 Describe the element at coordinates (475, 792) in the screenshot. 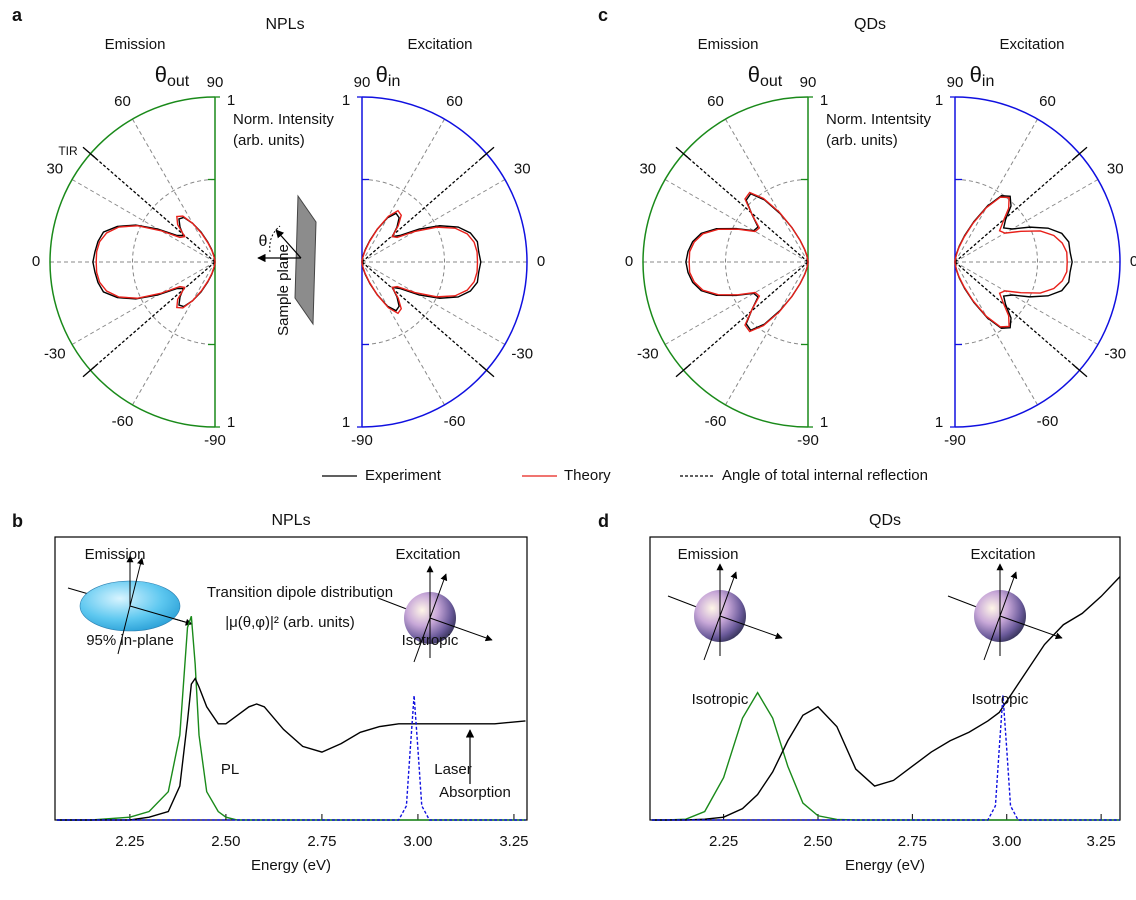

I see `series-label: Absorption` at that location.